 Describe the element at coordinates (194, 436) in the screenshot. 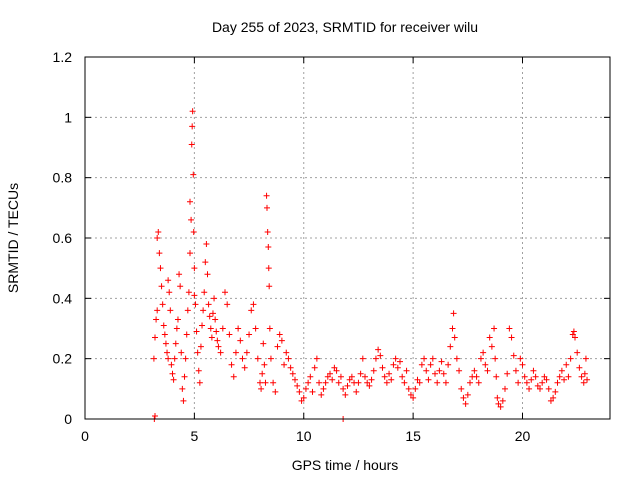

I see `x-tick-label: 5` at that location.